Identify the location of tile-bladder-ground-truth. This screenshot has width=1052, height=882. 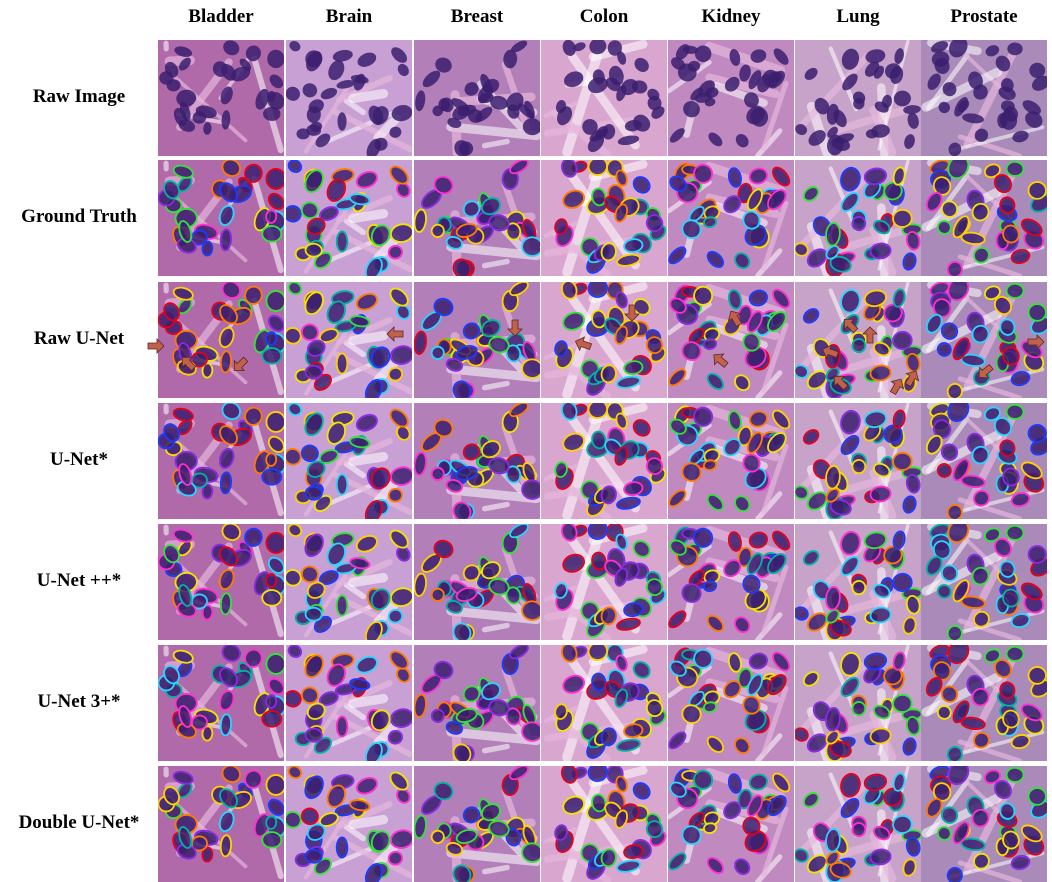
(221, 218).